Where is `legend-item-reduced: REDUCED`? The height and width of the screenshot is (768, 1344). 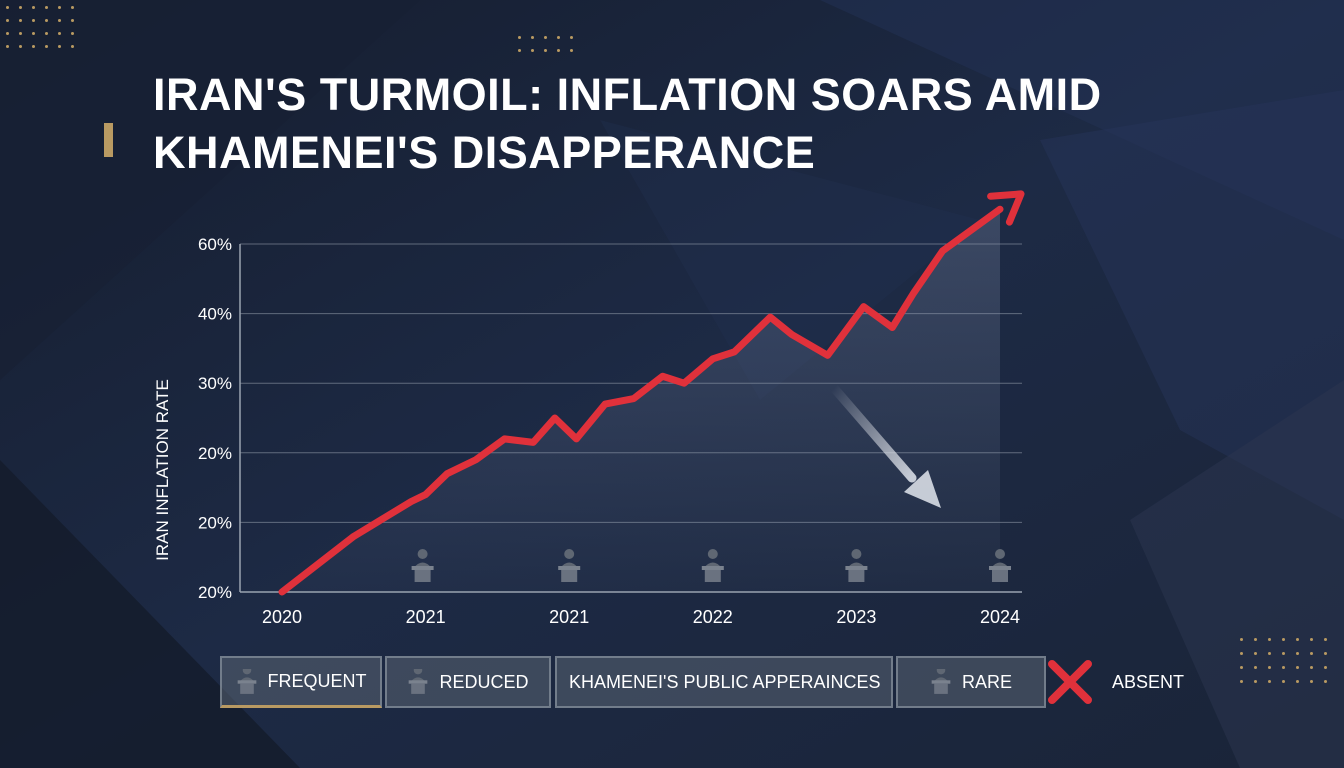 legend-item-reduced: REDUCED is located at coordinates (468, 682).